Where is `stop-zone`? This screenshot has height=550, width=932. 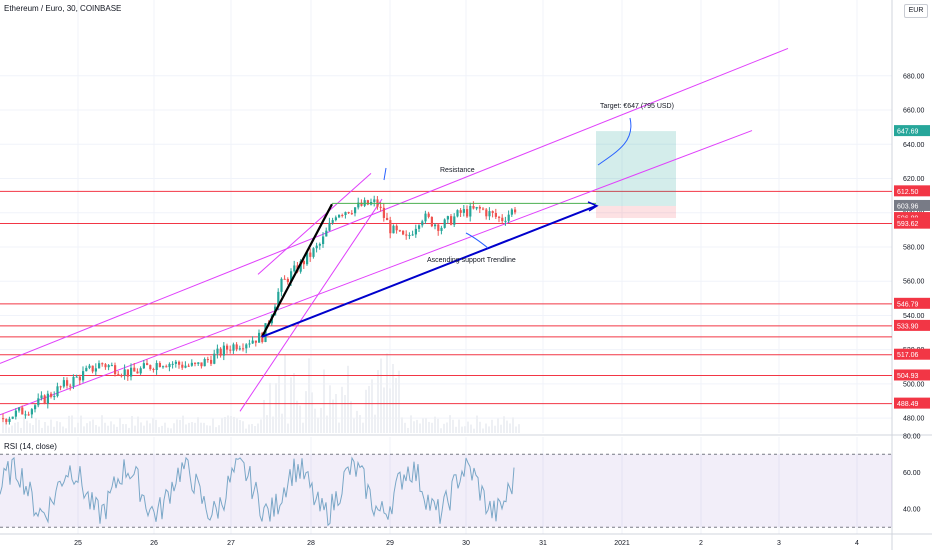
stop-zone is located at coordinates (636, 212).